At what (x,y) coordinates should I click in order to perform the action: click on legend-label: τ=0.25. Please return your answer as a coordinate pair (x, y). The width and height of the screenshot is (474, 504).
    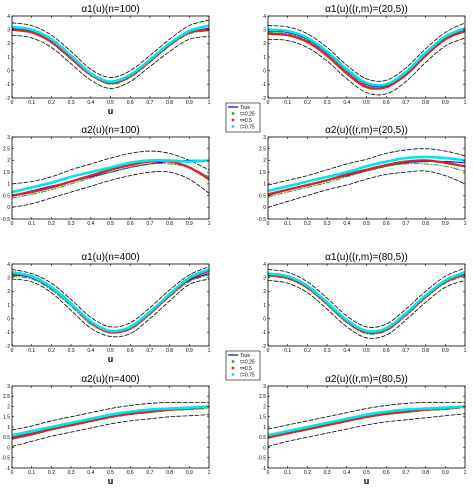
    Looking at the image, I should click on (247, 362).